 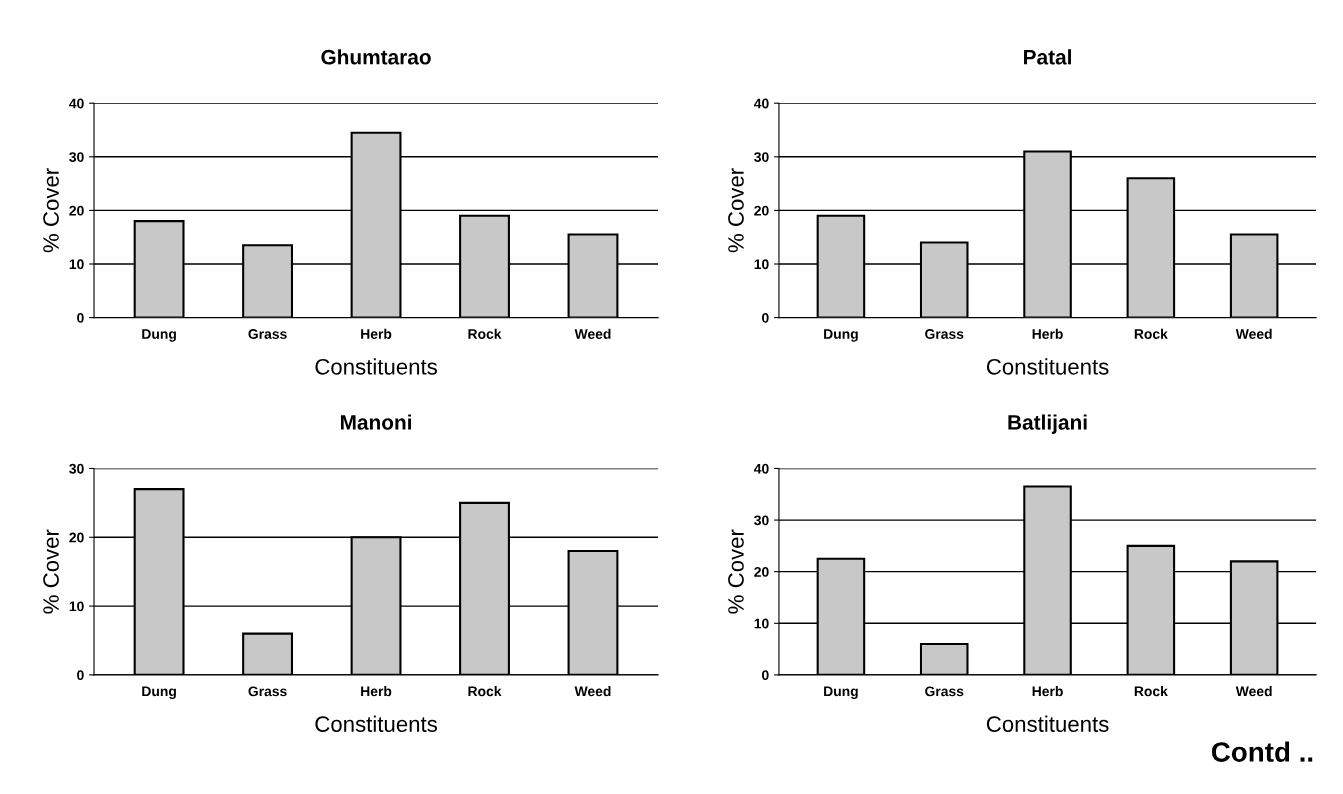 I want to click on chart-title: Batlijani, so click(x=1047, y=424).